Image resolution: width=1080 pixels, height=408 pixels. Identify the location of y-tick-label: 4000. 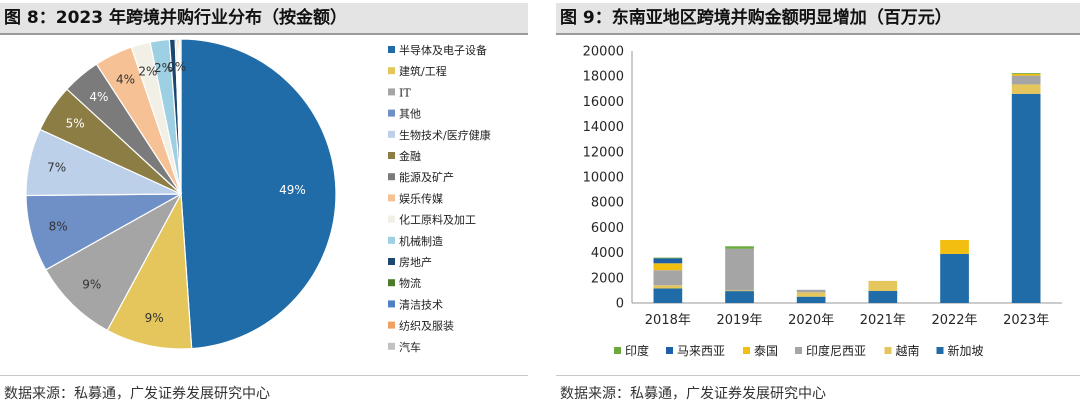
(607, 253).